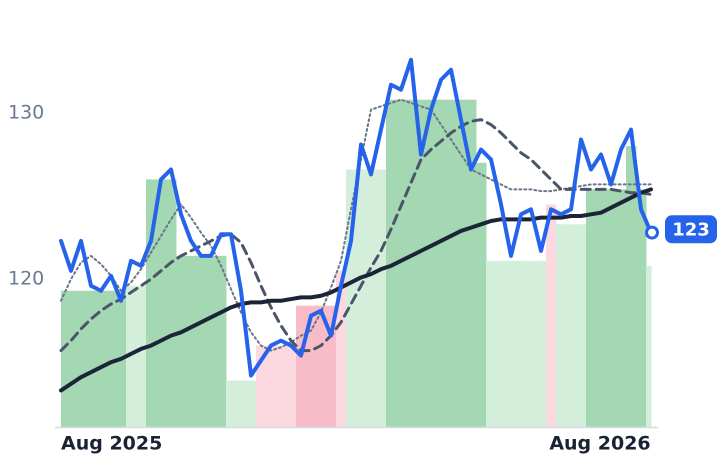  What do you see at coordinates (652, 232) in the screenshot?
I see `last-point` at bounding box center [652, 232].